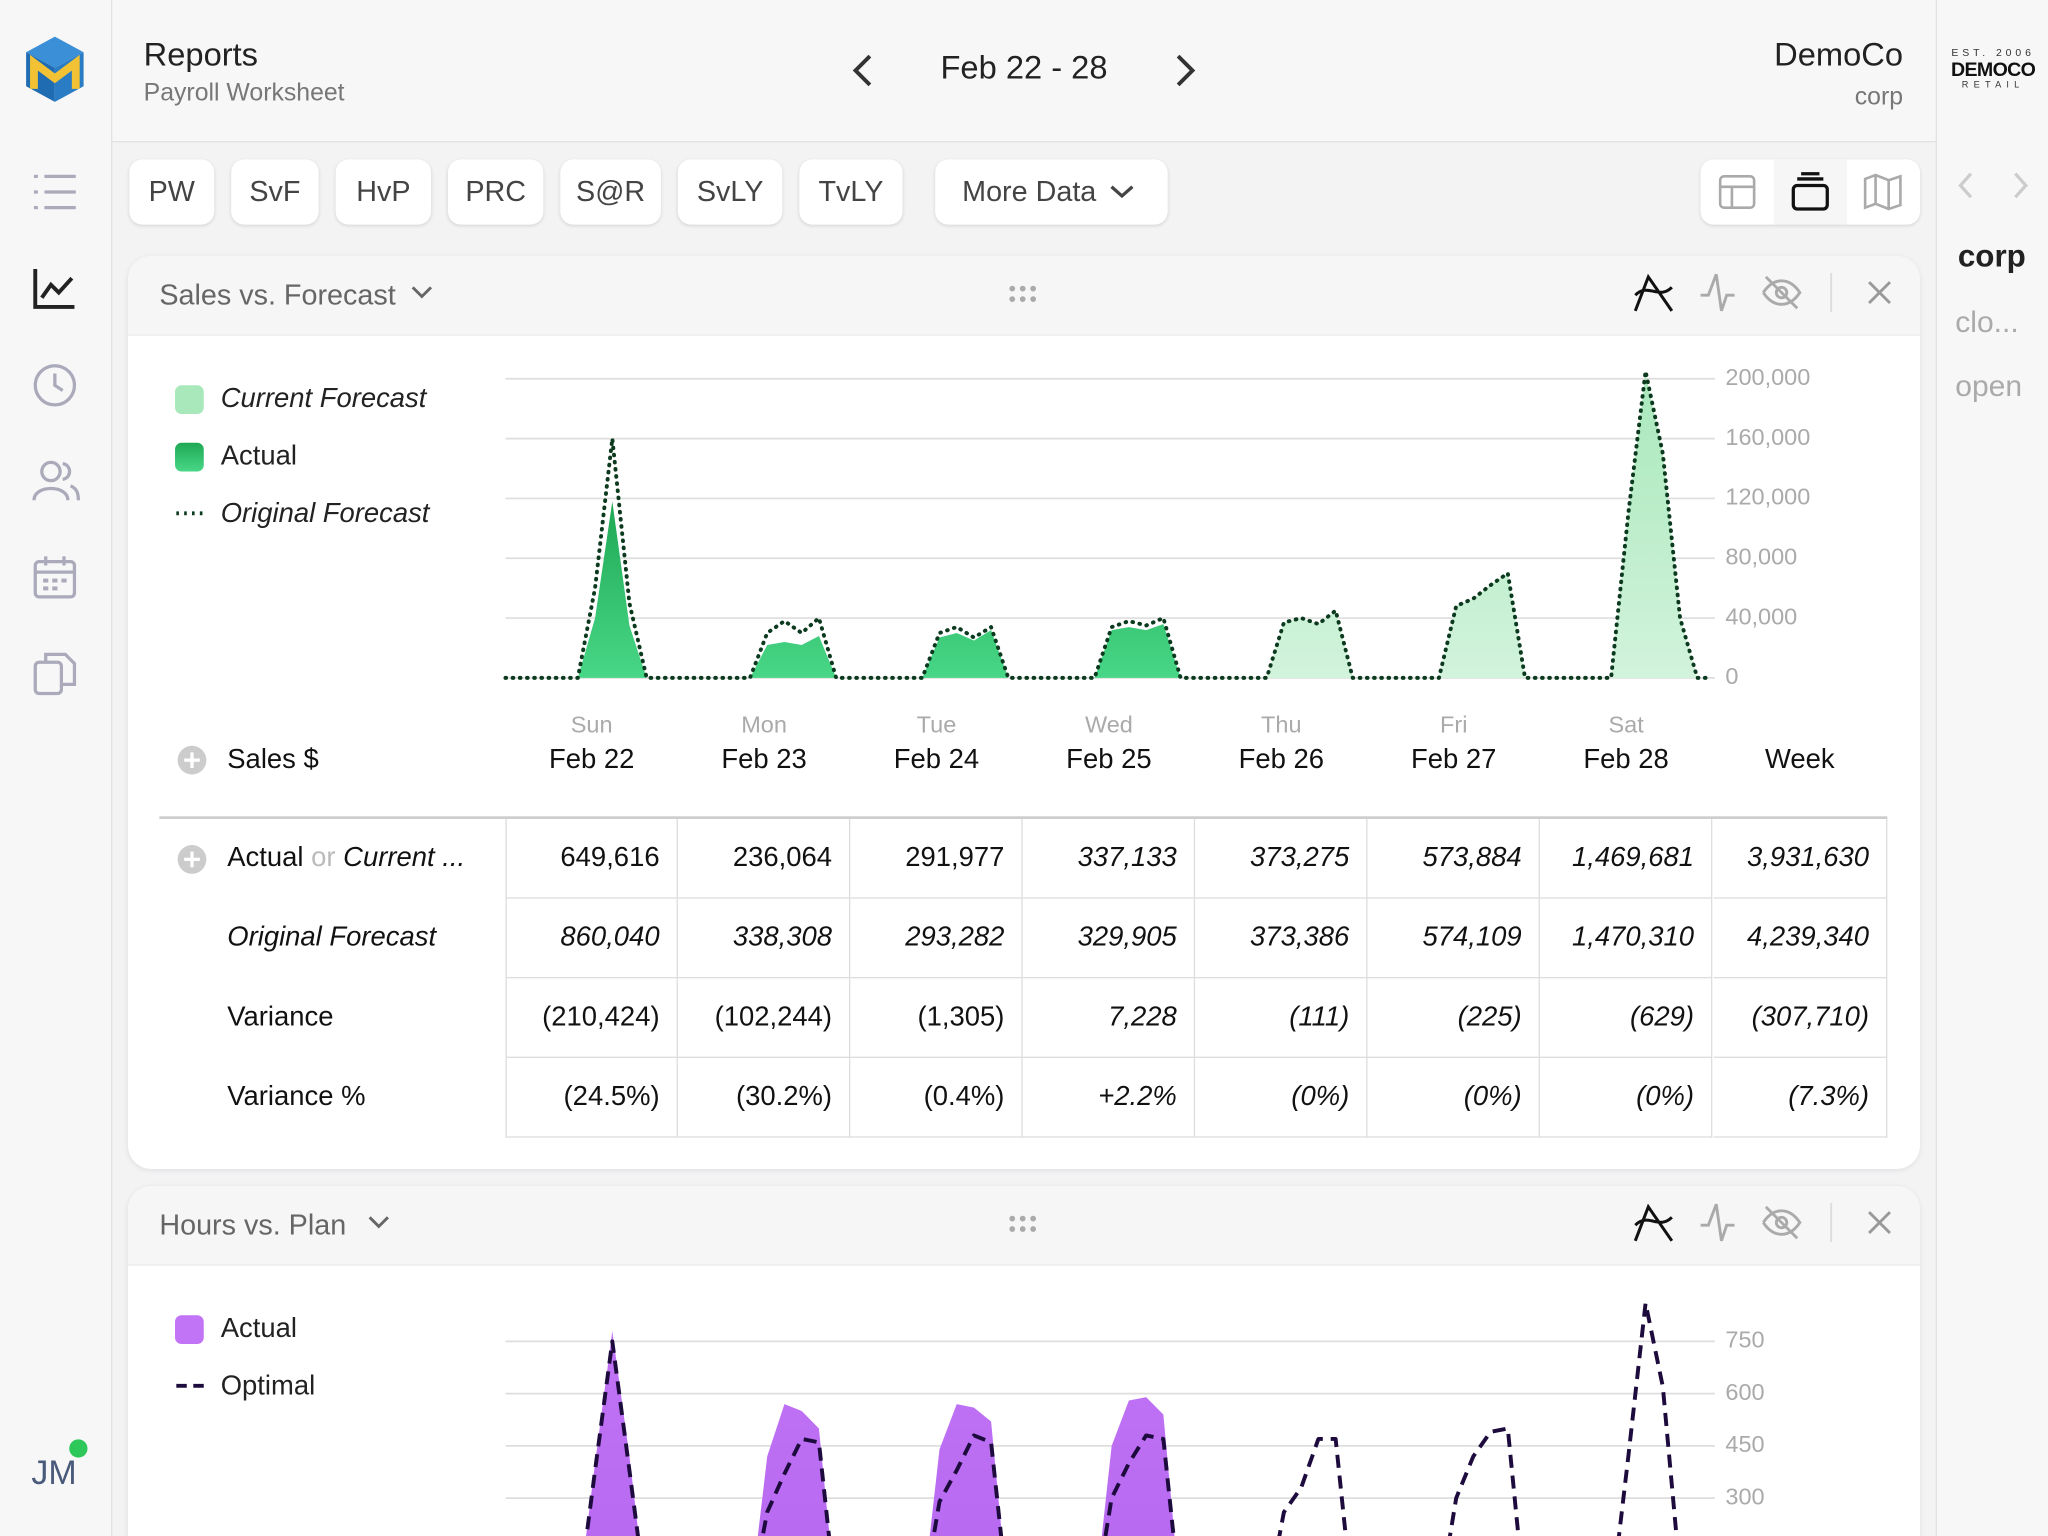  Describe the element at coordinates (54, 1472) in the screenshot. I see `user-initials: JM` at that location.